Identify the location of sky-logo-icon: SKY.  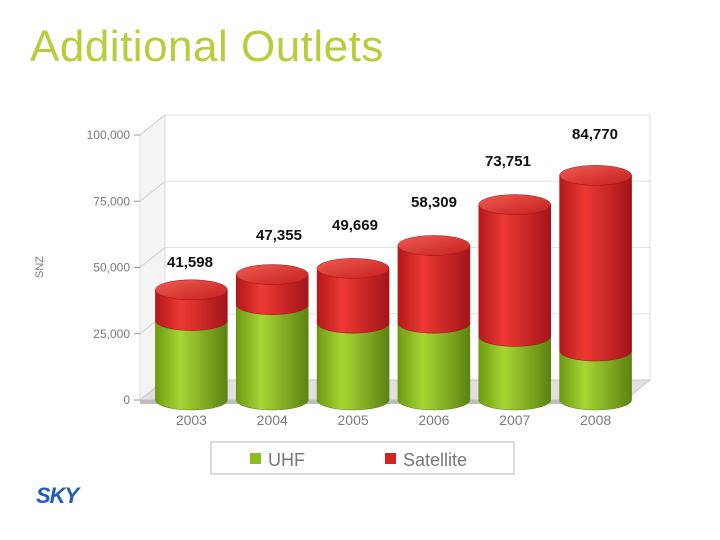
(59, 495).